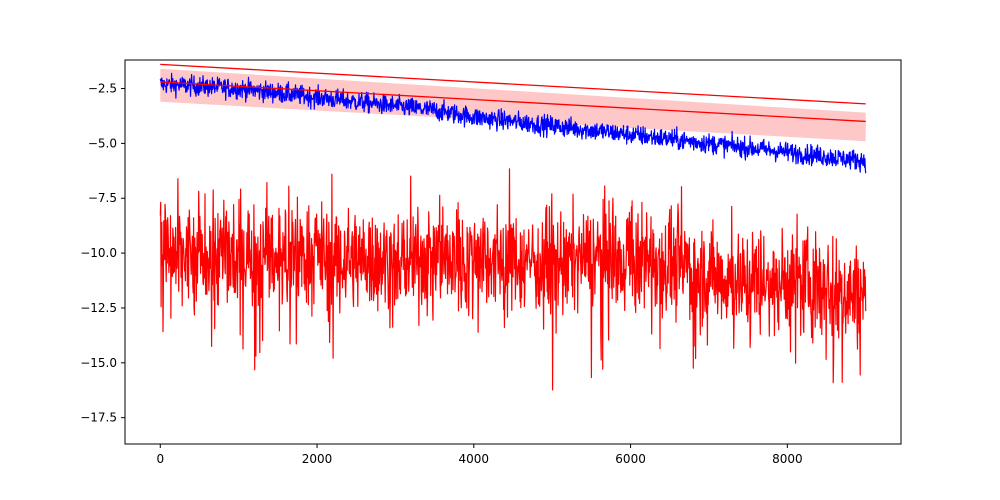  Describe the element at coordinates (98, 308) in the screenshot. I see `y-tick-label: −12.5` at that location.